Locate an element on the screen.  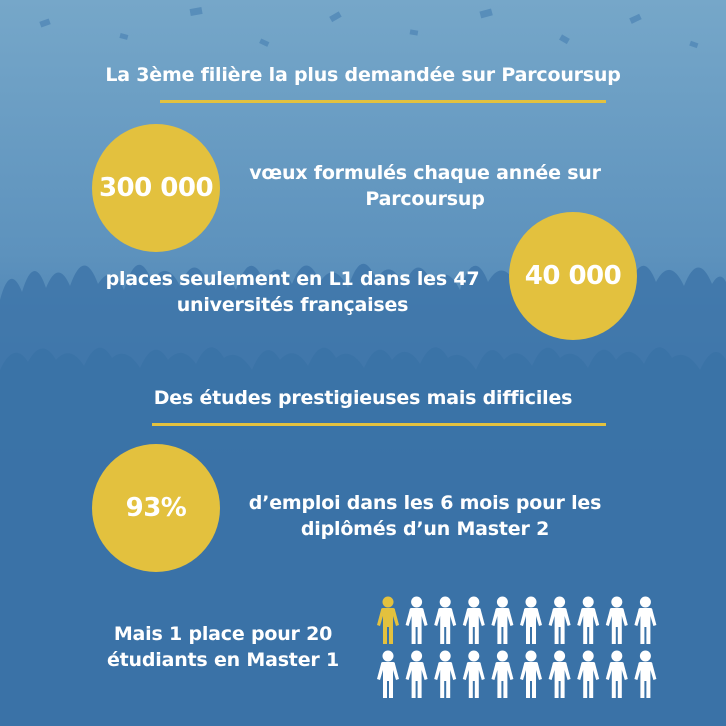
stat-circle-93: 93% is located at coordinates (156, 508).